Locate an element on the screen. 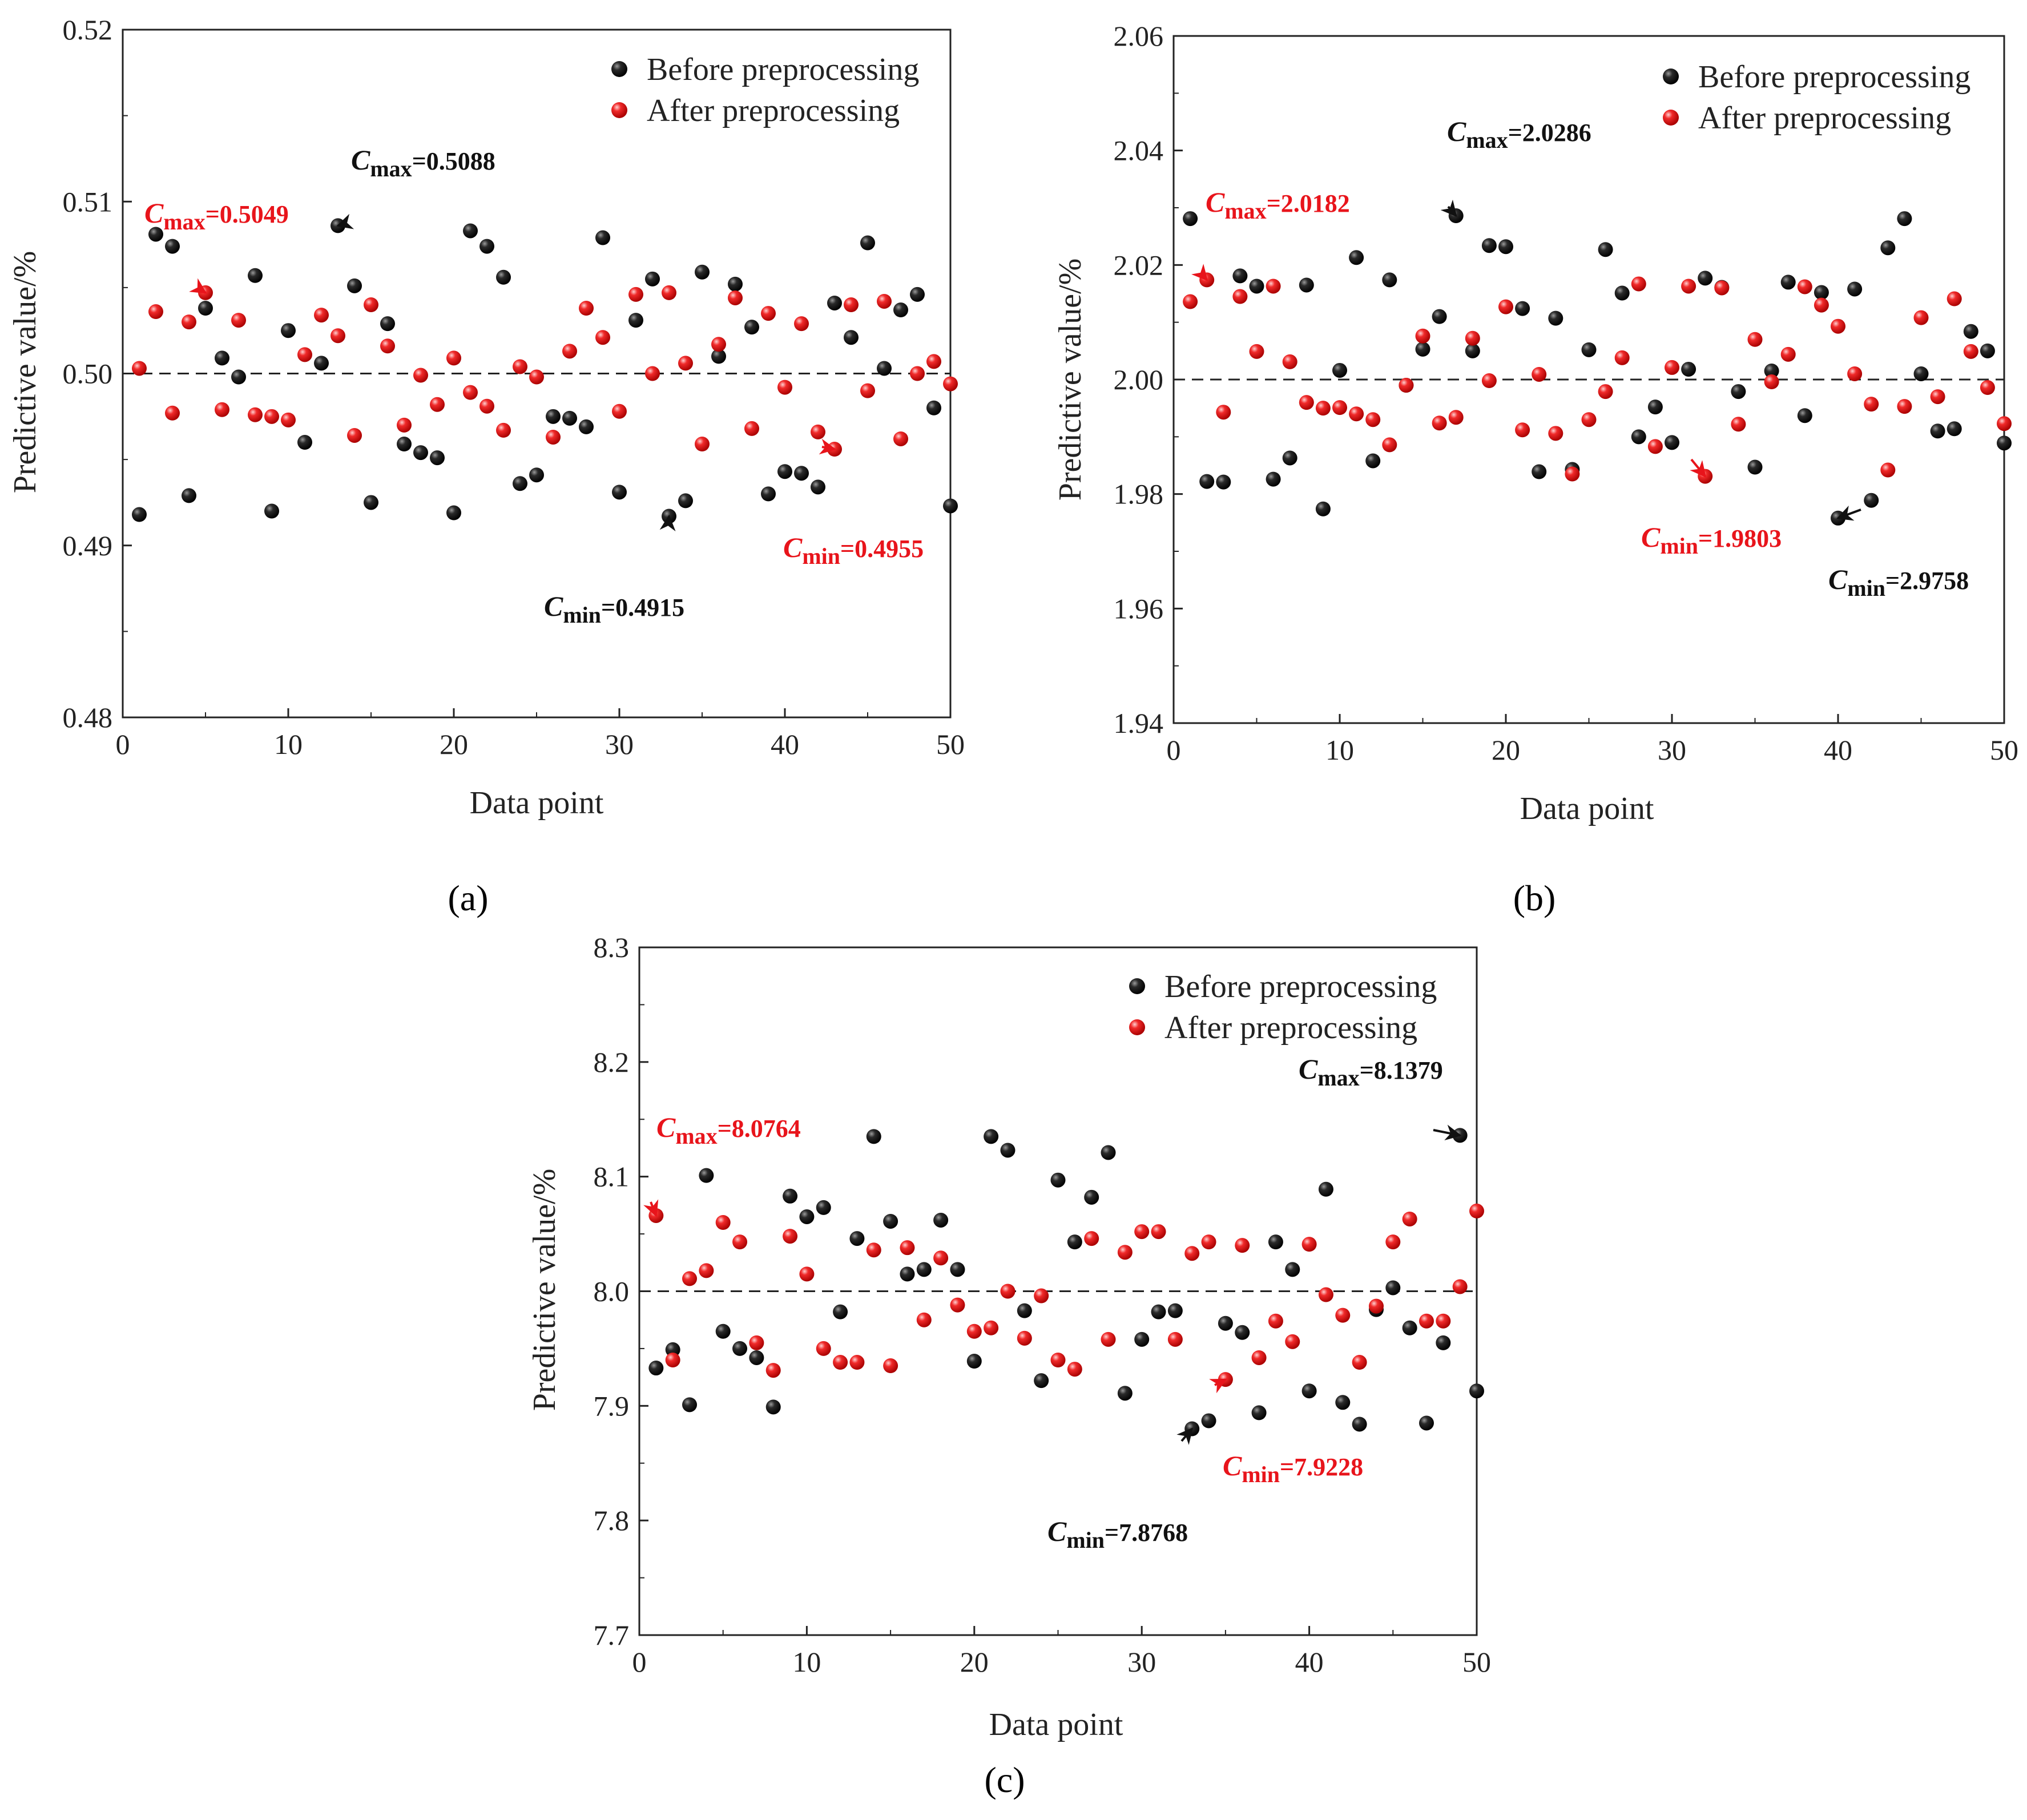  annotation-label: Cmax=2.0182 is located at coordinates (1278, 205).